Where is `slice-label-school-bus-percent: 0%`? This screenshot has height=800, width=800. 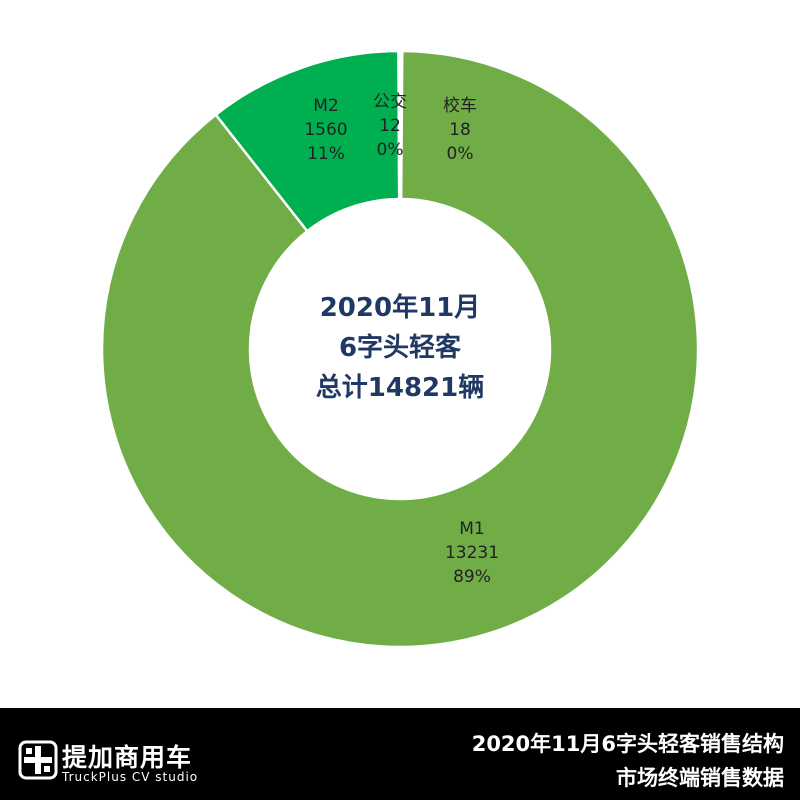
slice-label-school-bus-percent: 0% is located at coordinates (460, 154).